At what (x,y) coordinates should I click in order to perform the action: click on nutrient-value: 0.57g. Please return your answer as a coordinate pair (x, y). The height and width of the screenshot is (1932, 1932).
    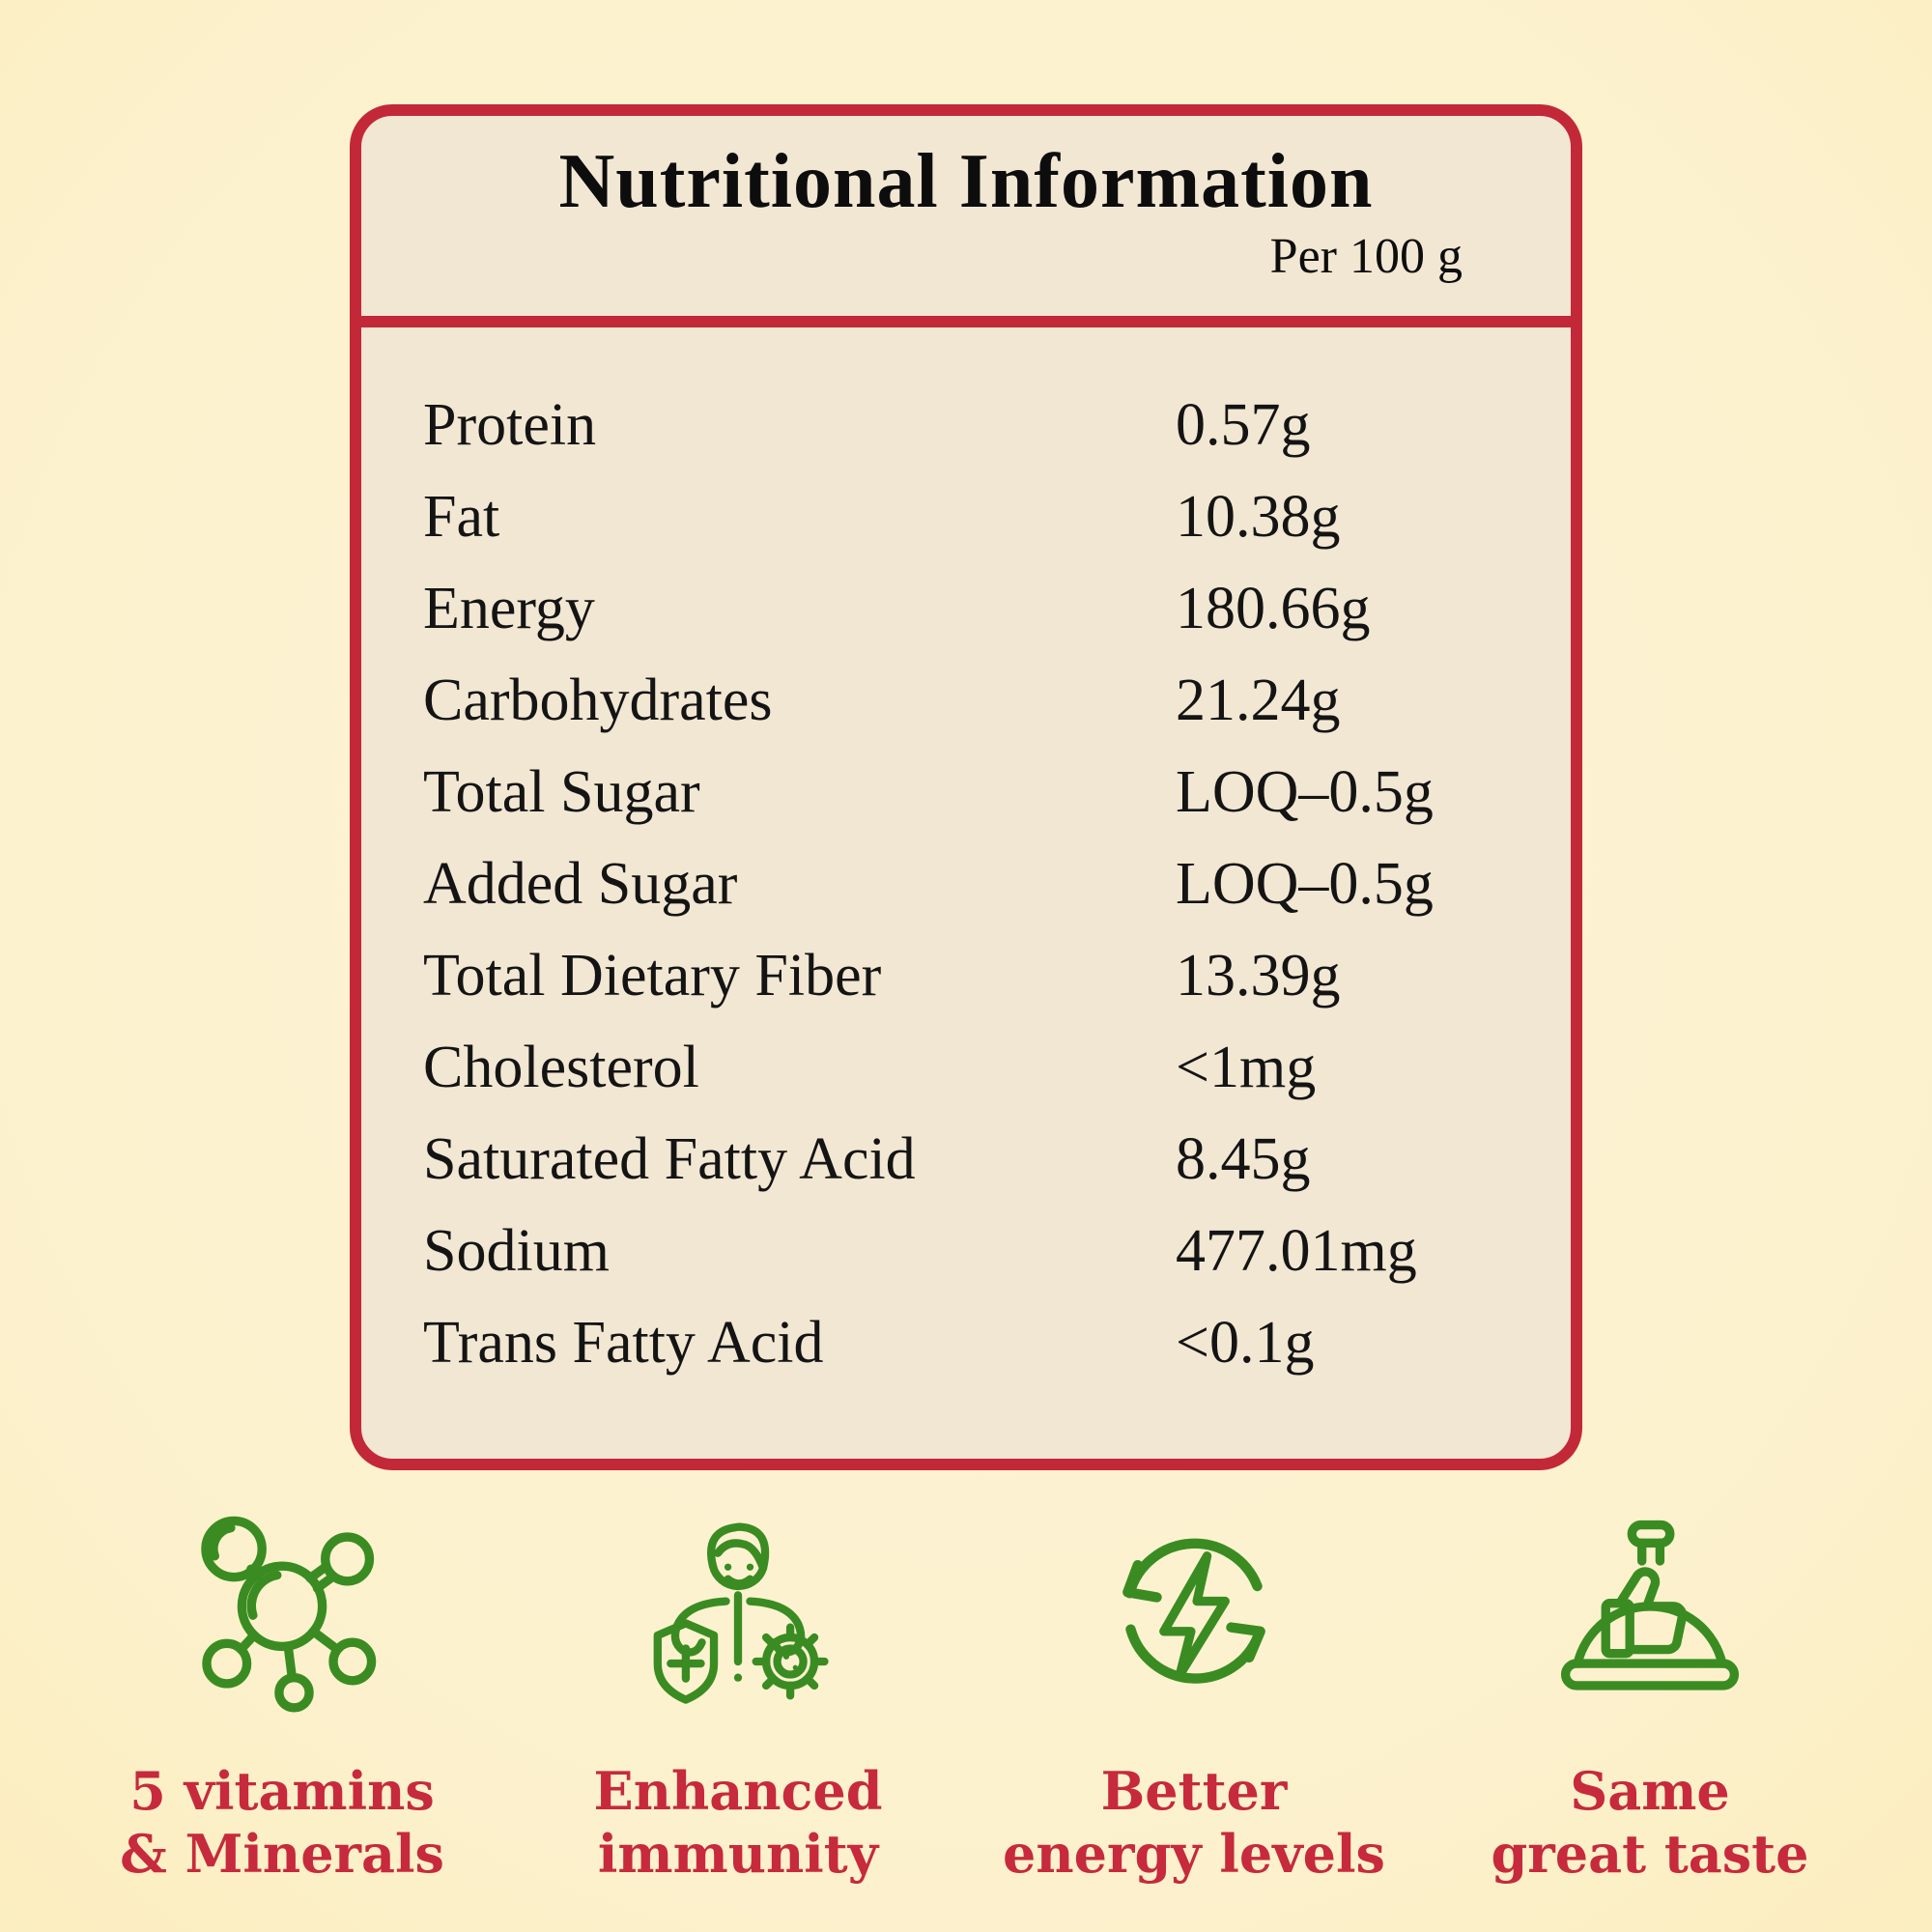
    Looking at the image, I should click on (1243, 425).